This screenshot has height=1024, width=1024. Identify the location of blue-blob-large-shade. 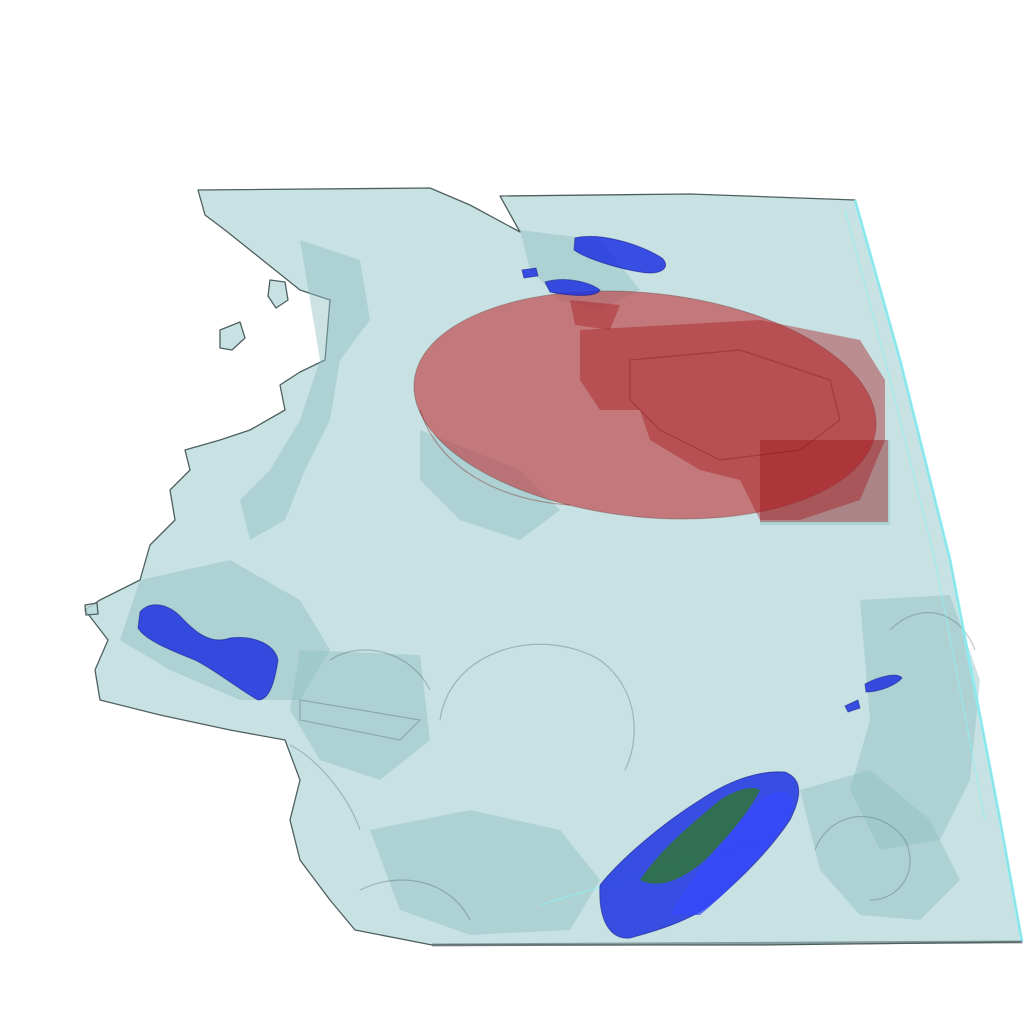
(731, 853).